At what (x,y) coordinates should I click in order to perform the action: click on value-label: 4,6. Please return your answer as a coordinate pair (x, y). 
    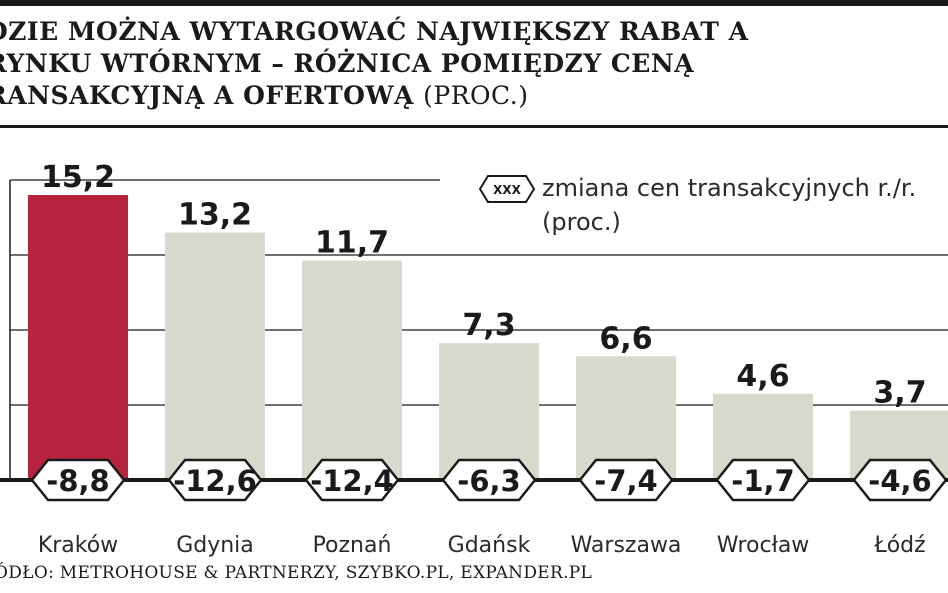
    Looking at the image, I should click on (762, 376).